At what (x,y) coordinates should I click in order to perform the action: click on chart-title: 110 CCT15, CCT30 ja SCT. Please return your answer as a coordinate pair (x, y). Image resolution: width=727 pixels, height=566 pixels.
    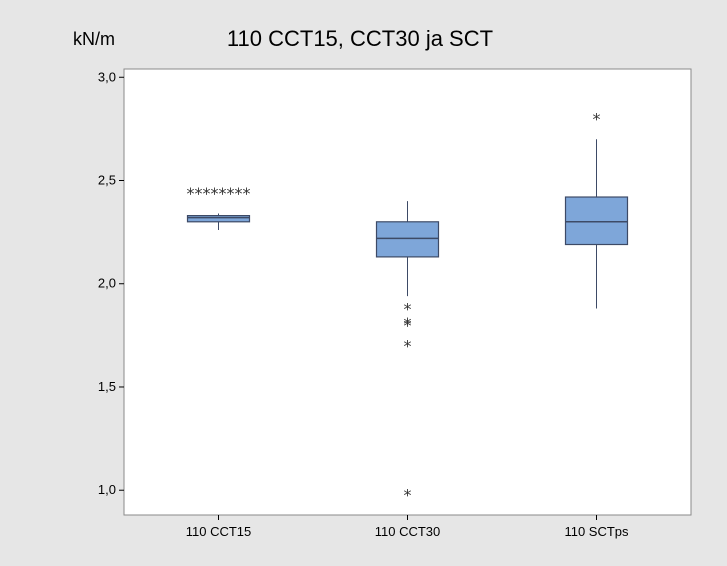
    Looking at the image, I should click on (360, 38).